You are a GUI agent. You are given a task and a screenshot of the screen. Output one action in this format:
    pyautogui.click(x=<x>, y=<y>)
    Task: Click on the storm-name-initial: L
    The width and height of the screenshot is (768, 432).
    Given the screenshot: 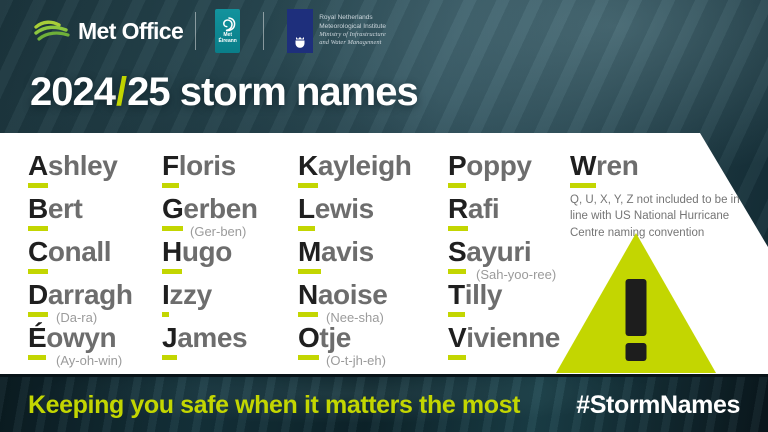 What is the action you would take?
    pyautogui.click(x=306, y=213)
    